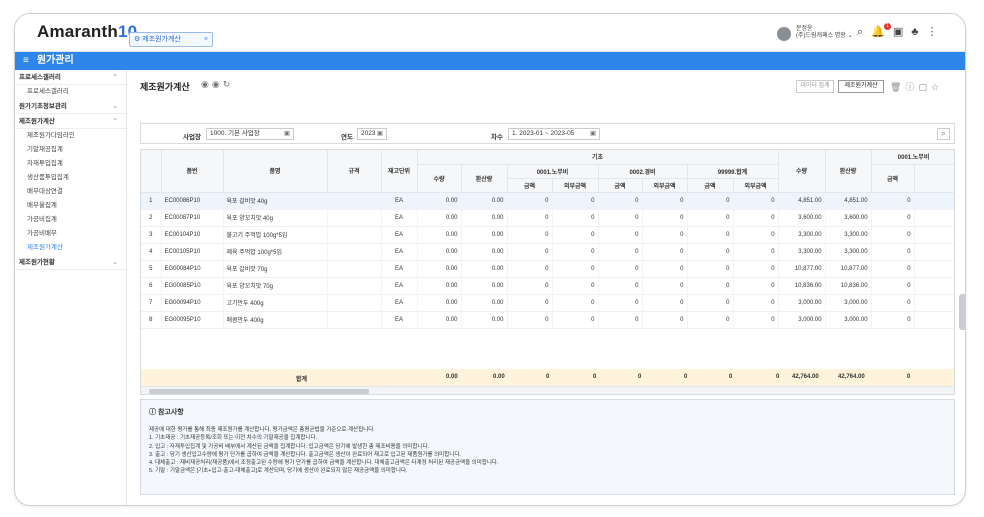 Image resolution: width=984 pixels, height=517 pixels. What do you see at coordinates (26, 60) in the screenshot?
I see `hamburger-icon: ≡` at bounding box center [26, 60].